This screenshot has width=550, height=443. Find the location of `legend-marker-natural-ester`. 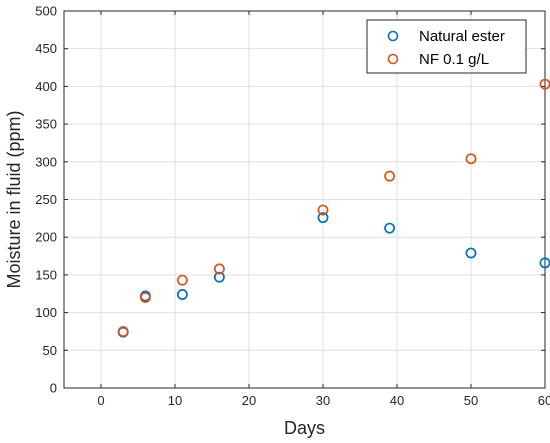

legend-marker-natural-ester is located at coordinates (393, 36).